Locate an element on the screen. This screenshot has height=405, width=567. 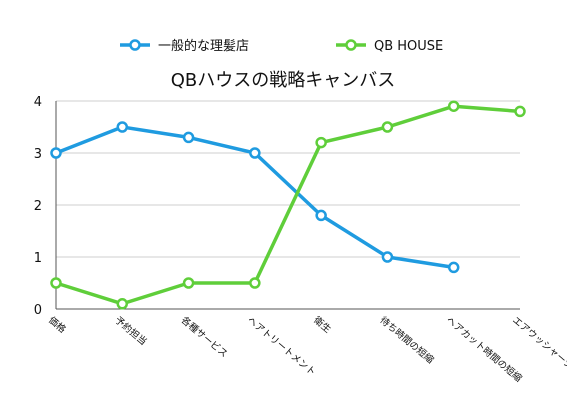
y-tick-label: 4 is located at coordinates (38, 102).